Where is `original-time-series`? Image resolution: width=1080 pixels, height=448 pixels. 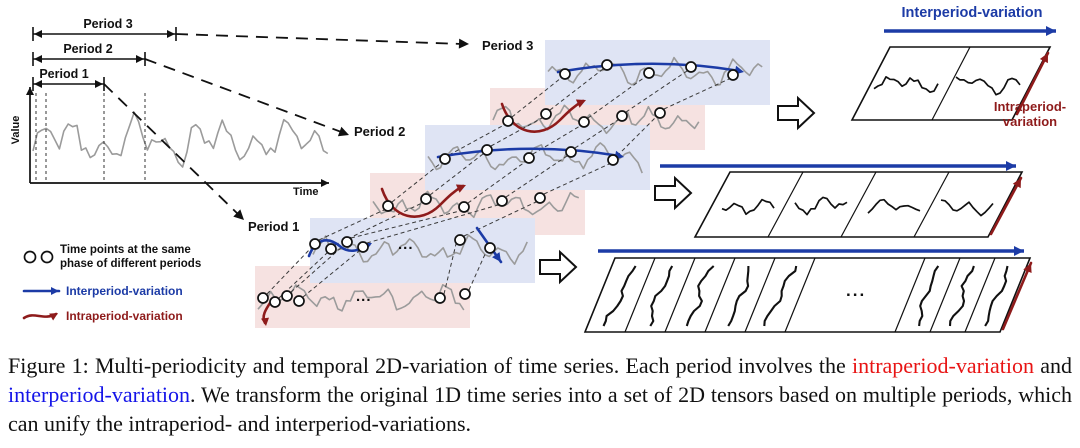 original-time-series is located at coordinates (180, 139).